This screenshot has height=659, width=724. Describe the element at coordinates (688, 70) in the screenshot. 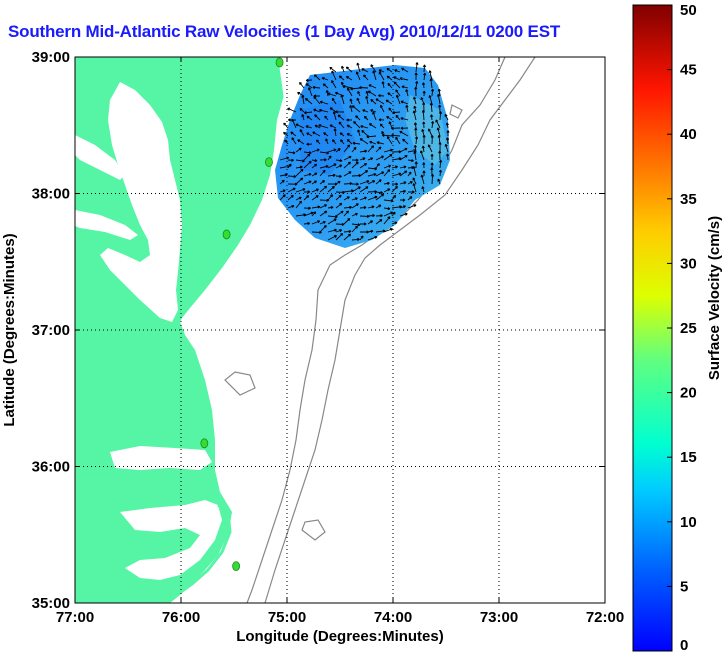

I see `colorbar-tick-label: 45` at that location.